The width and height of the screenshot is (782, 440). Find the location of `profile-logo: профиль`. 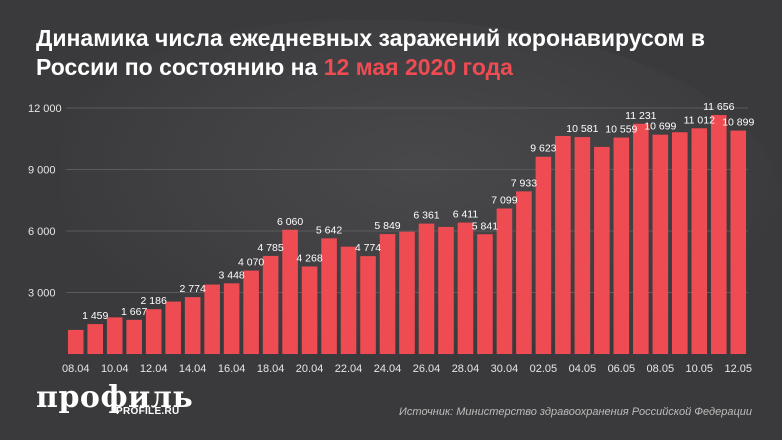

profile-logo: профиль is located at coordinates (115, 397).